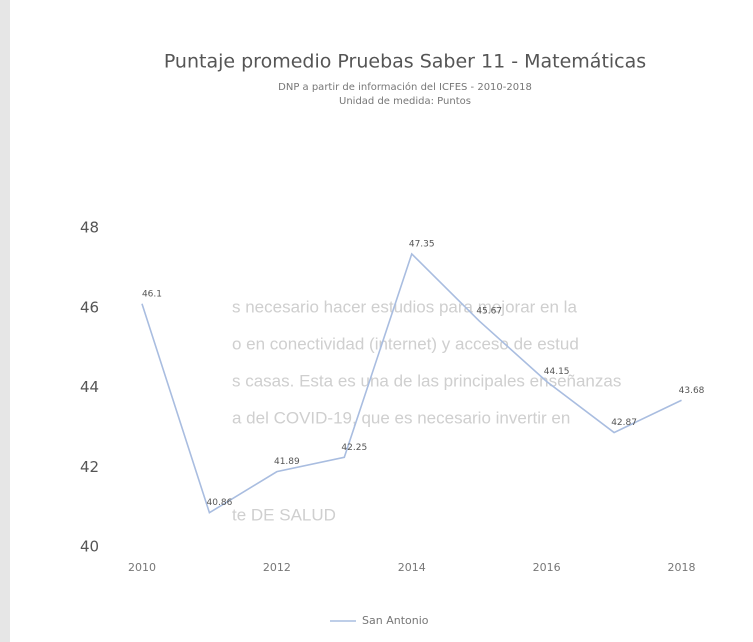 Image resolution: width=753 pixels, height=642 pixels. What do you see at coordinates (354, 448) in the screenshot?
I see `data-label: 42.25` at bounding box center [354, 448].